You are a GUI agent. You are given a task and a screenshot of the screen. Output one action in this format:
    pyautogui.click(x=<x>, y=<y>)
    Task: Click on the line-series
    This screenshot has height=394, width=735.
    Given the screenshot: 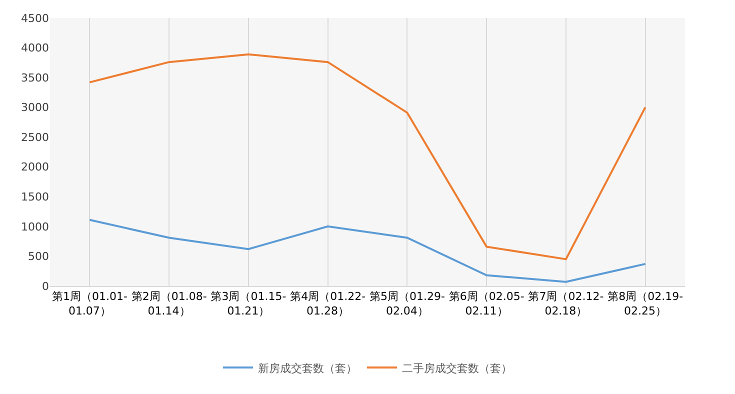 What is the action you would take?
    pyautogui.click(x=367, y=250)
    